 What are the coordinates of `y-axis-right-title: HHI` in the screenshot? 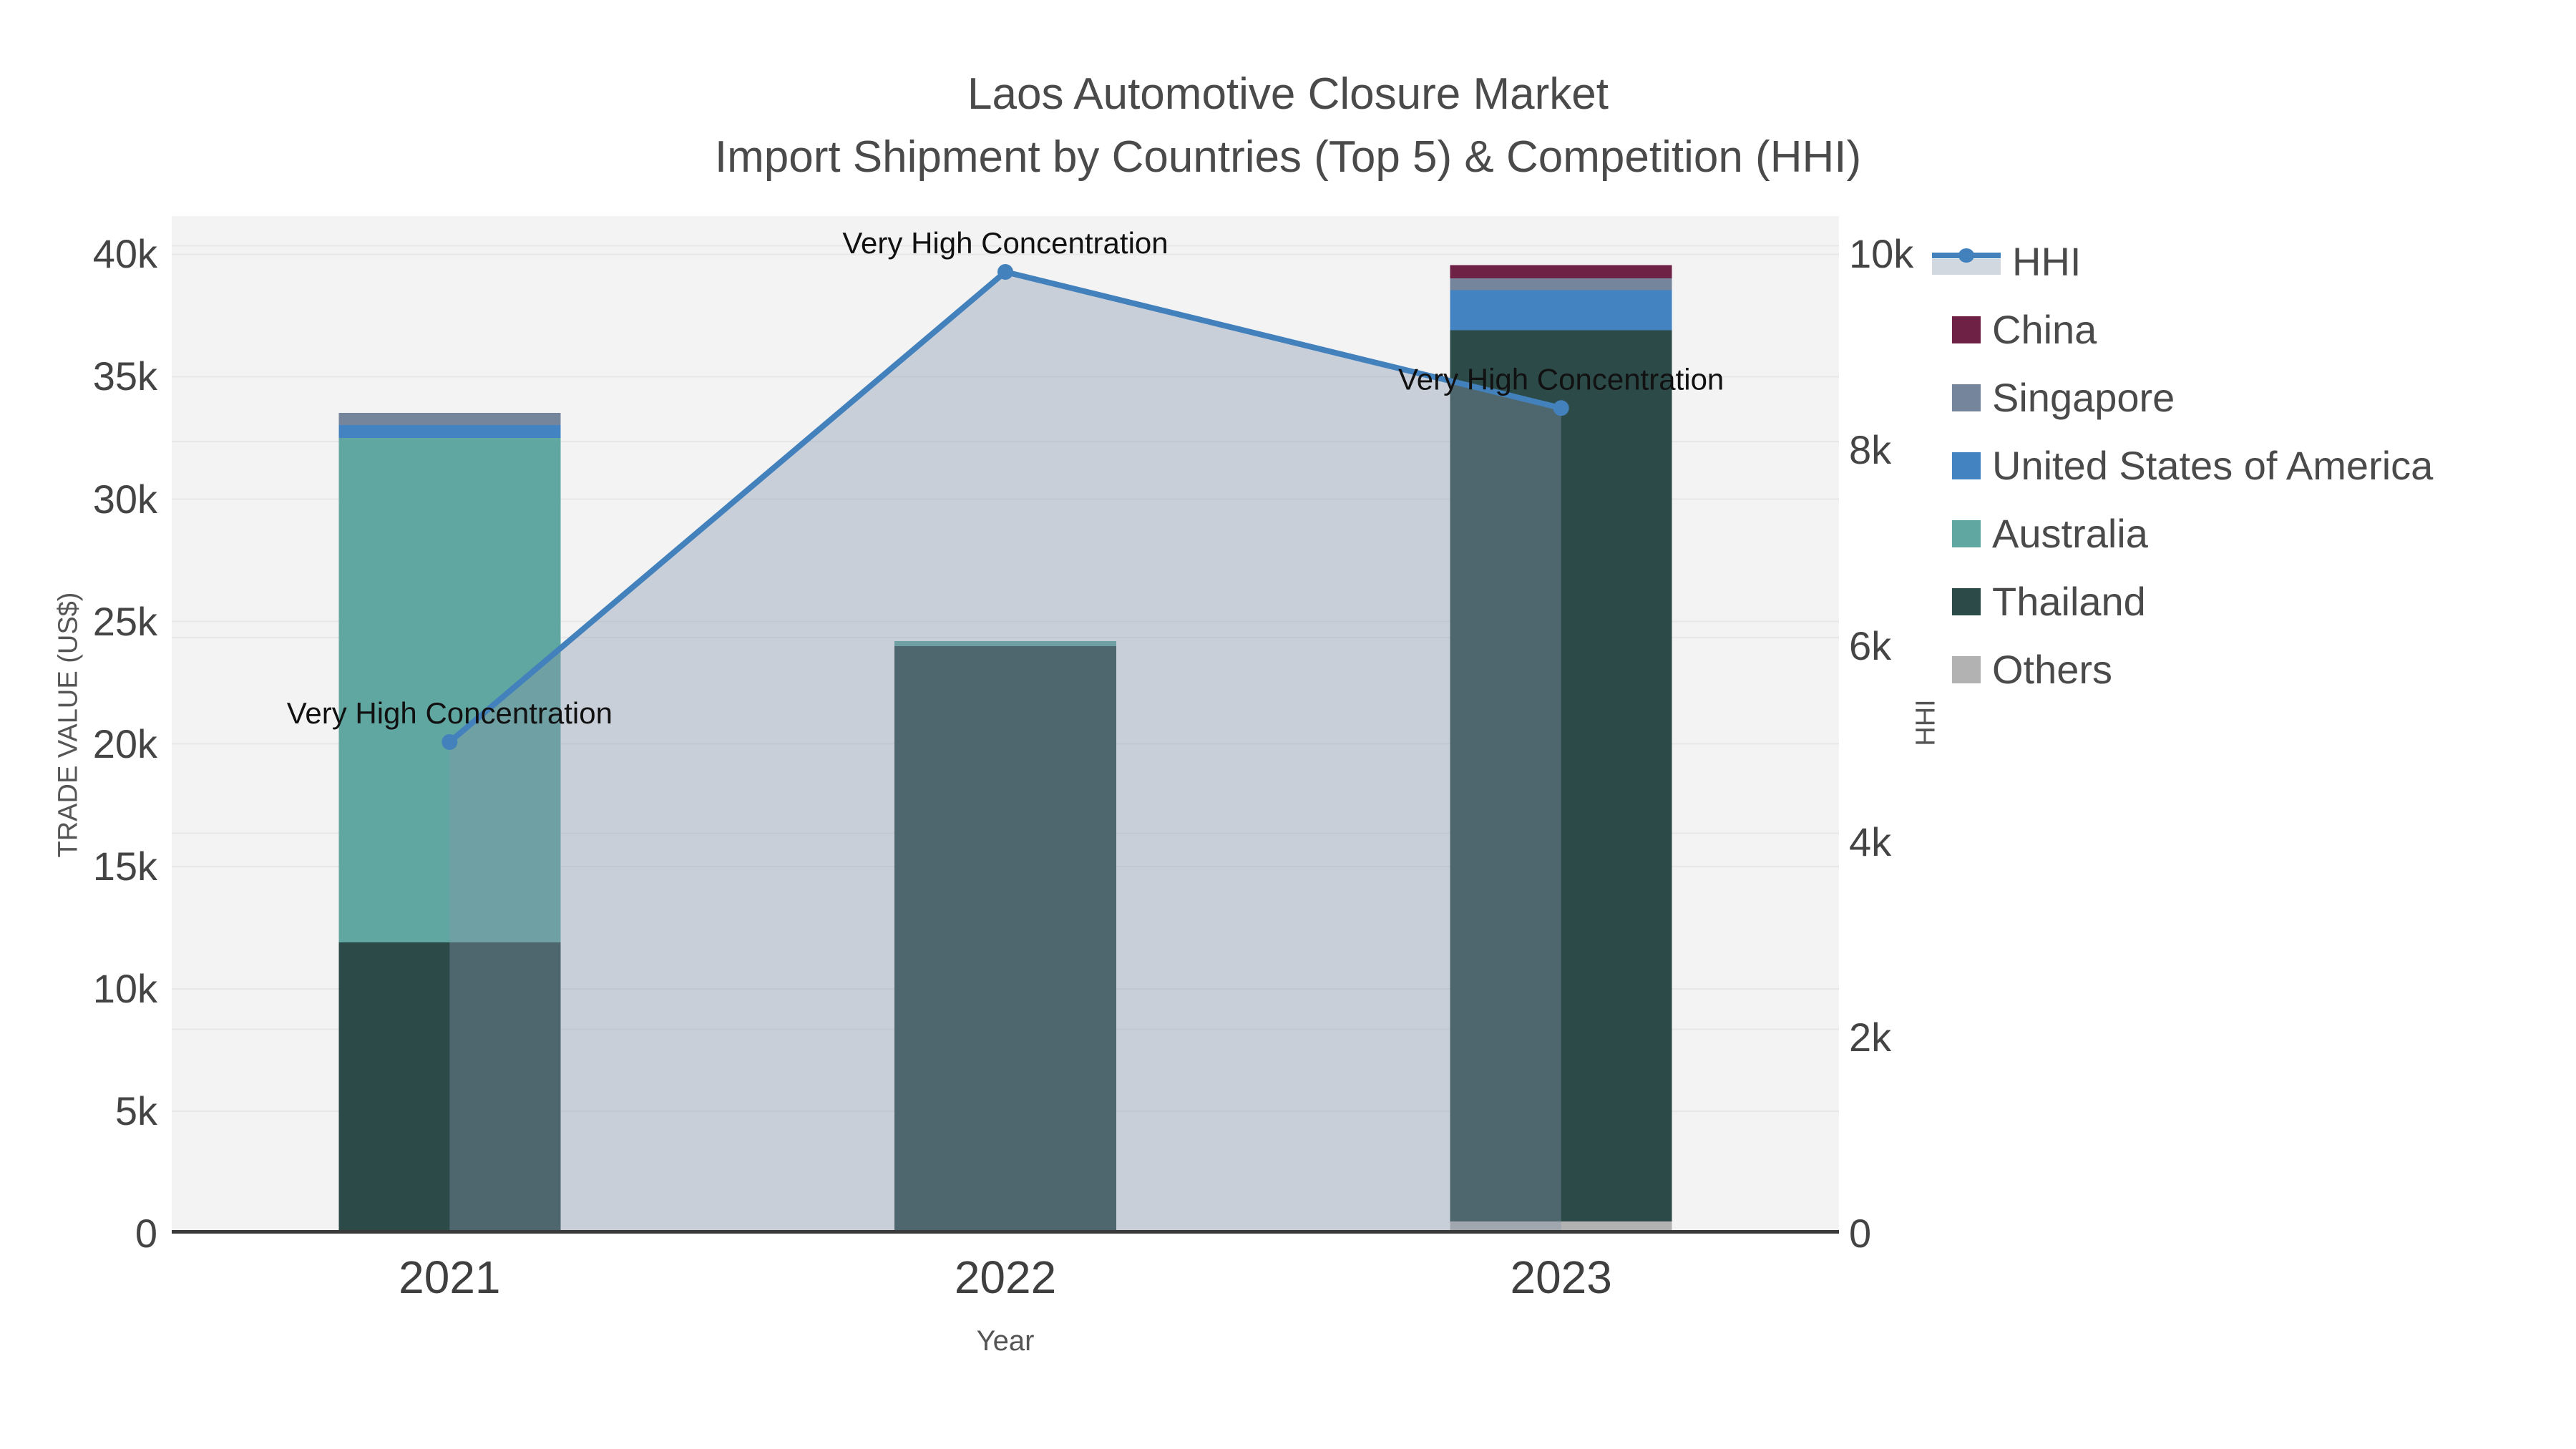 It's located at (1926, 722).